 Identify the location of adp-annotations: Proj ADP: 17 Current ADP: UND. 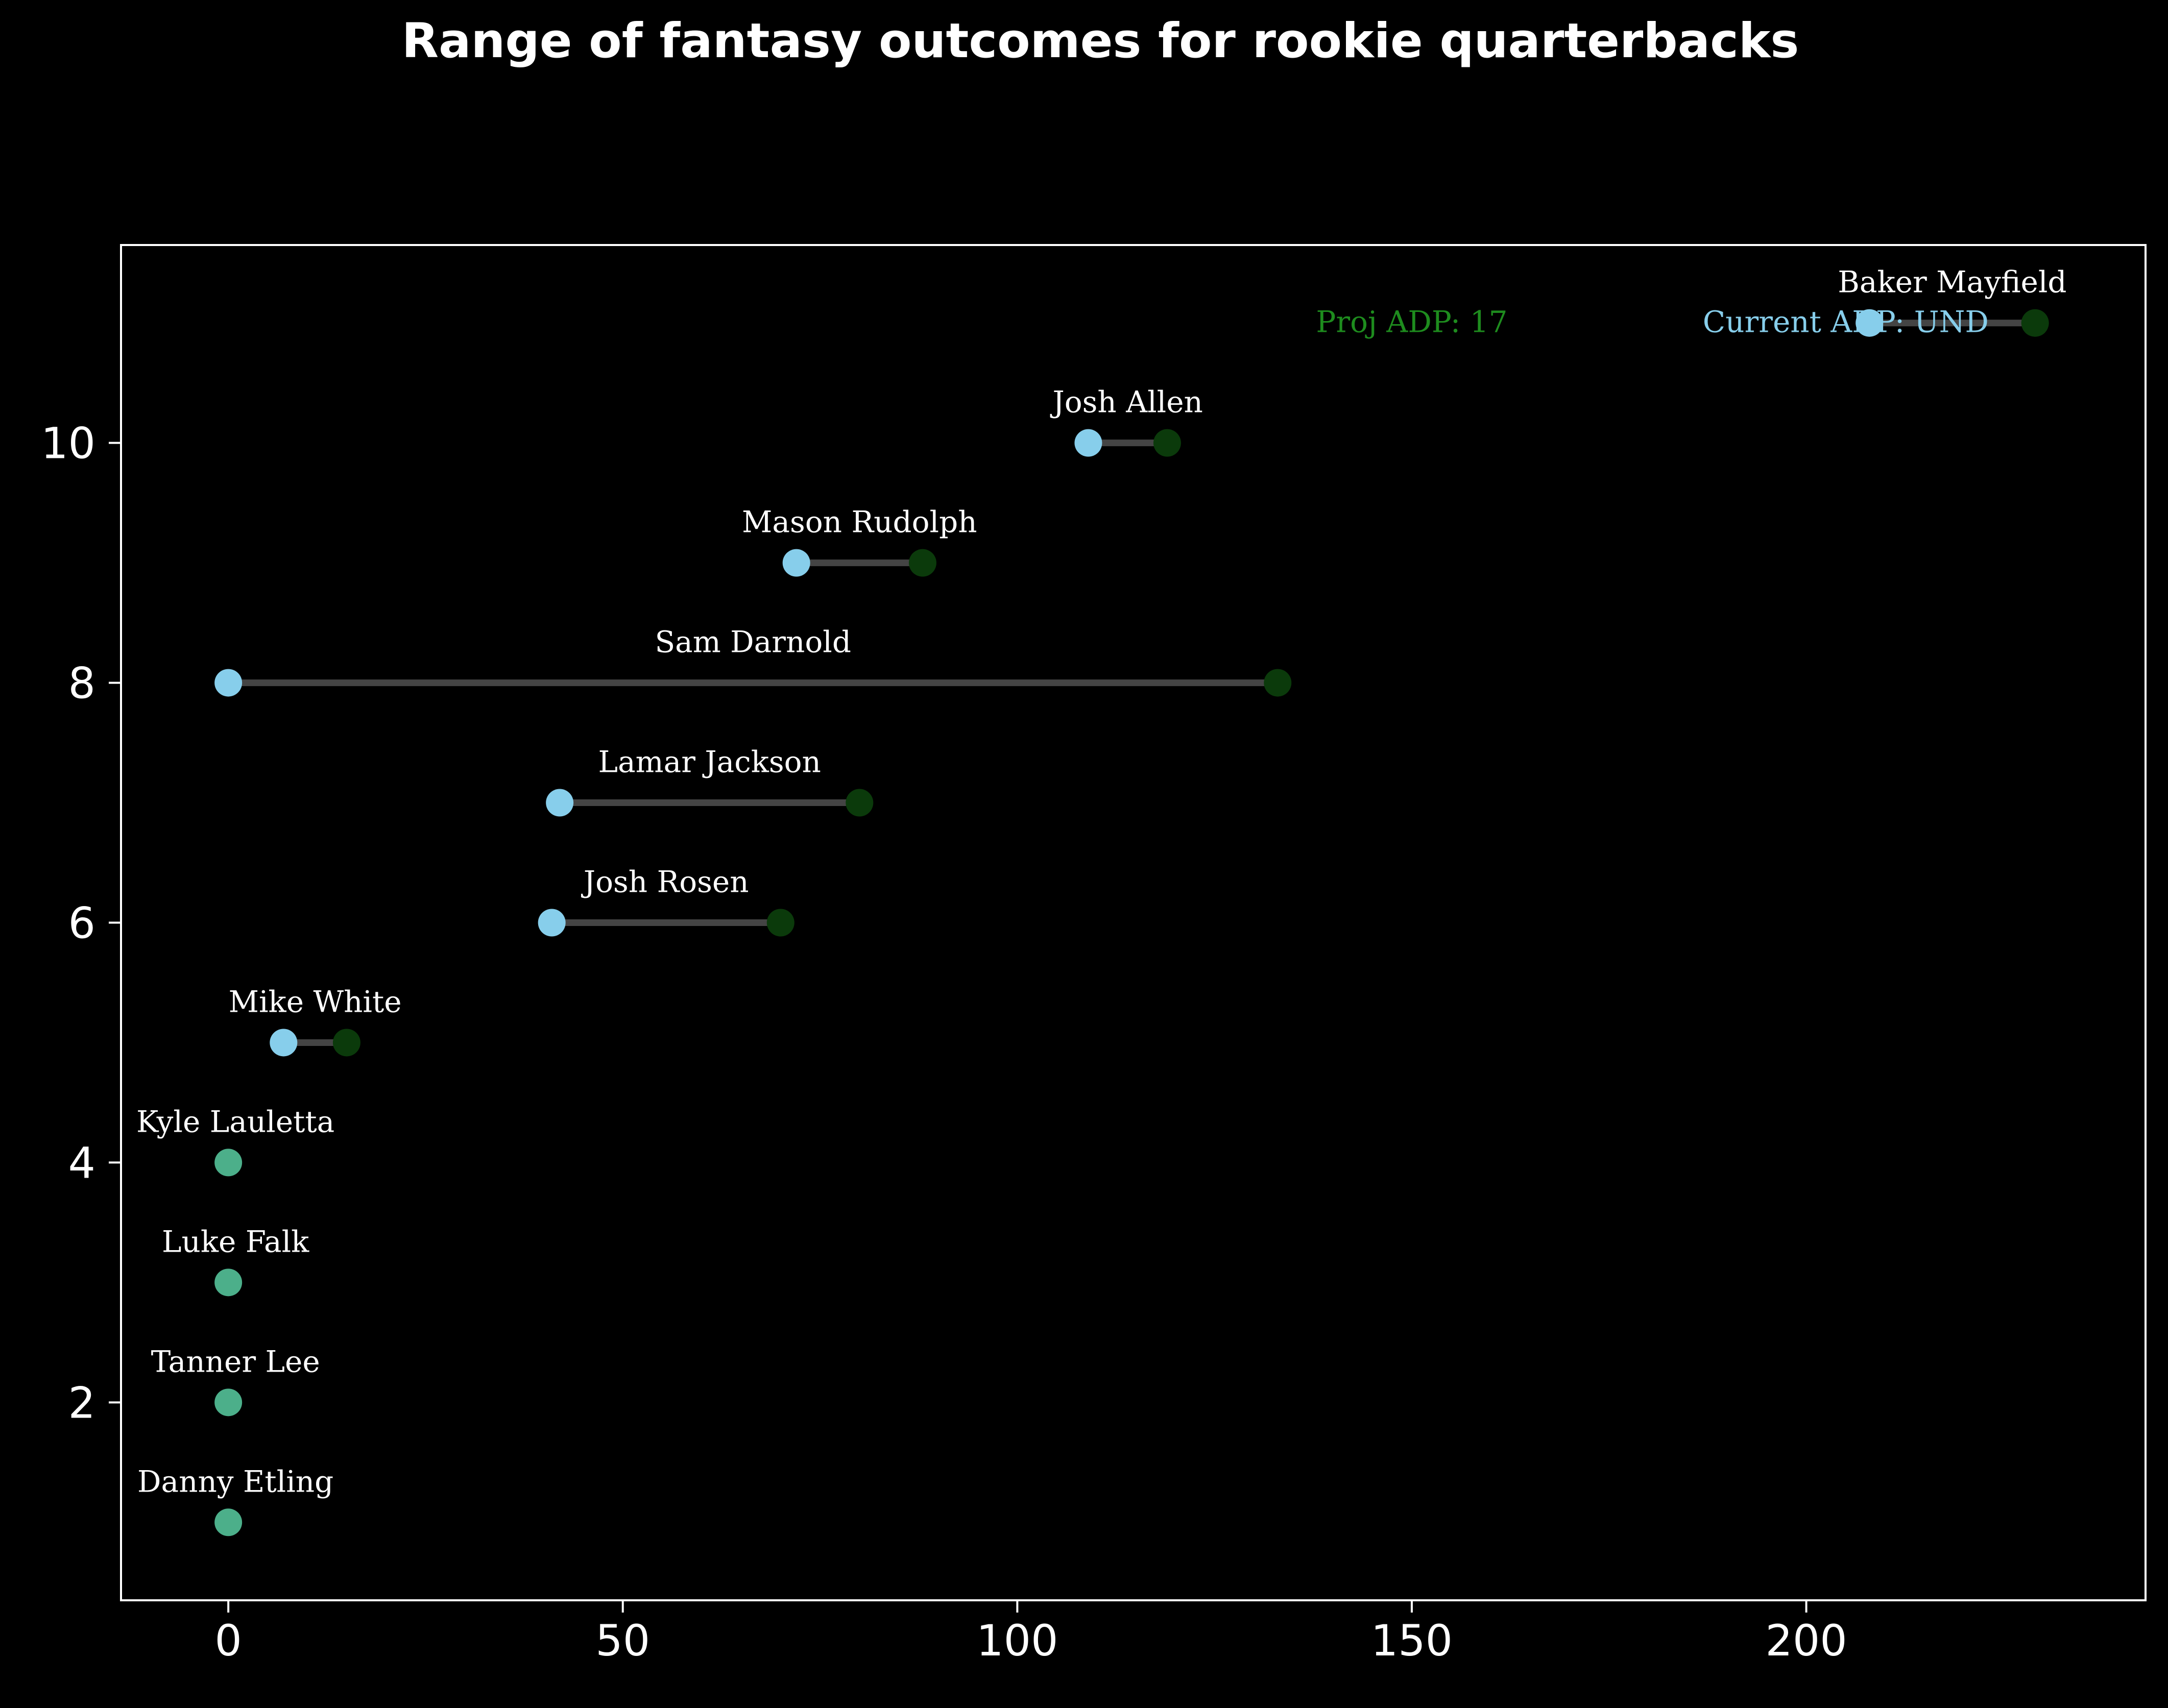
(1652, 322).